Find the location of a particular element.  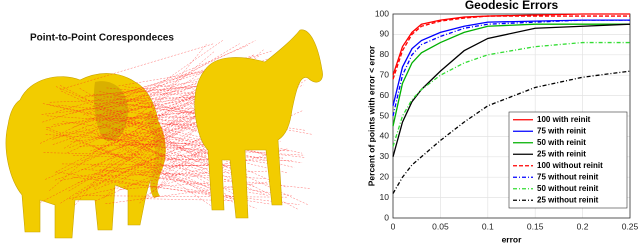

x-tick-label: 0.2 is located at coordinates (583, 226).